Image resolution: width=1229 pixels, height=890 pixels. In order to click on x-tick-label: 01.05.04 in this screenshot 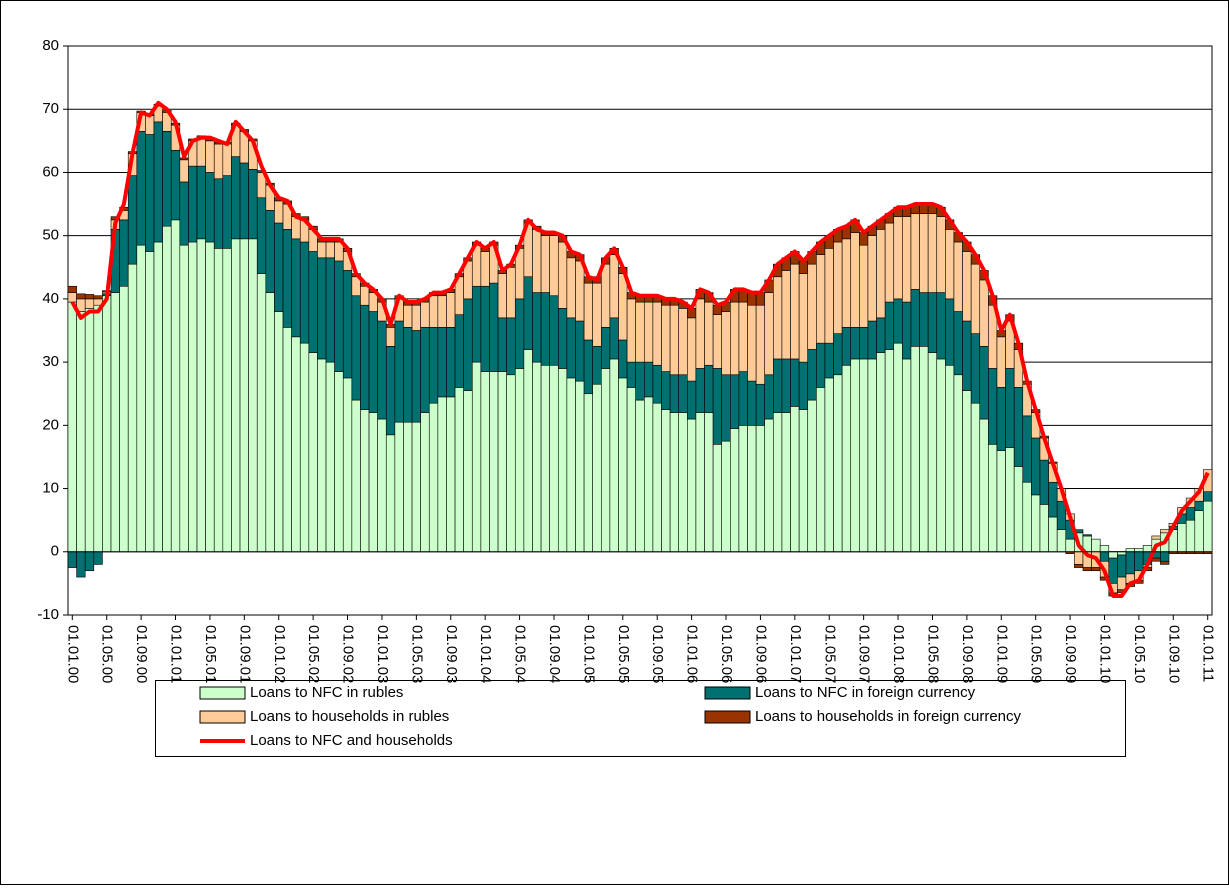, I will do `click(520, 654)`.